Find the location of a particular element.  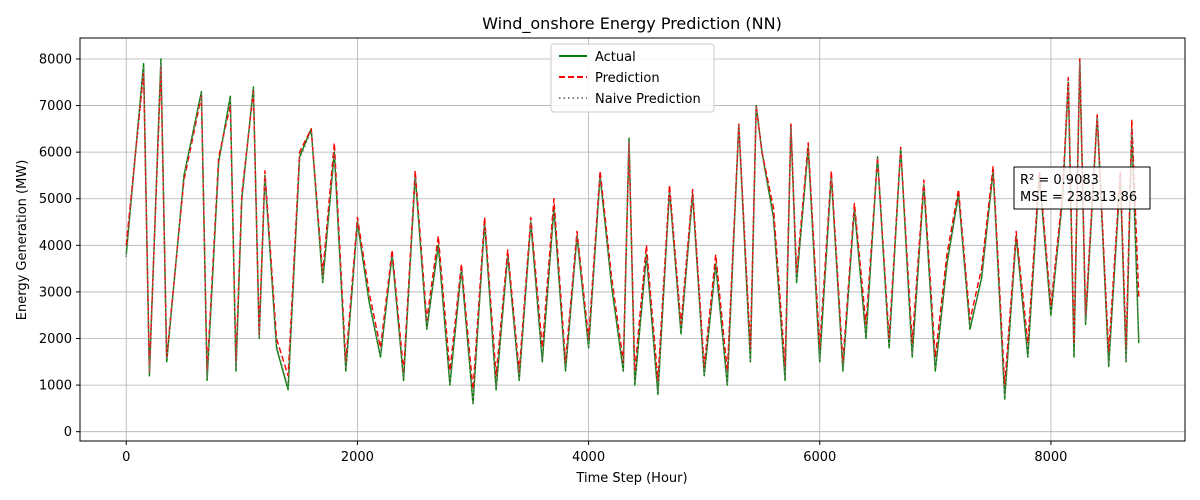

y-tick-label: 7000 is located at coordinates (55, 106).